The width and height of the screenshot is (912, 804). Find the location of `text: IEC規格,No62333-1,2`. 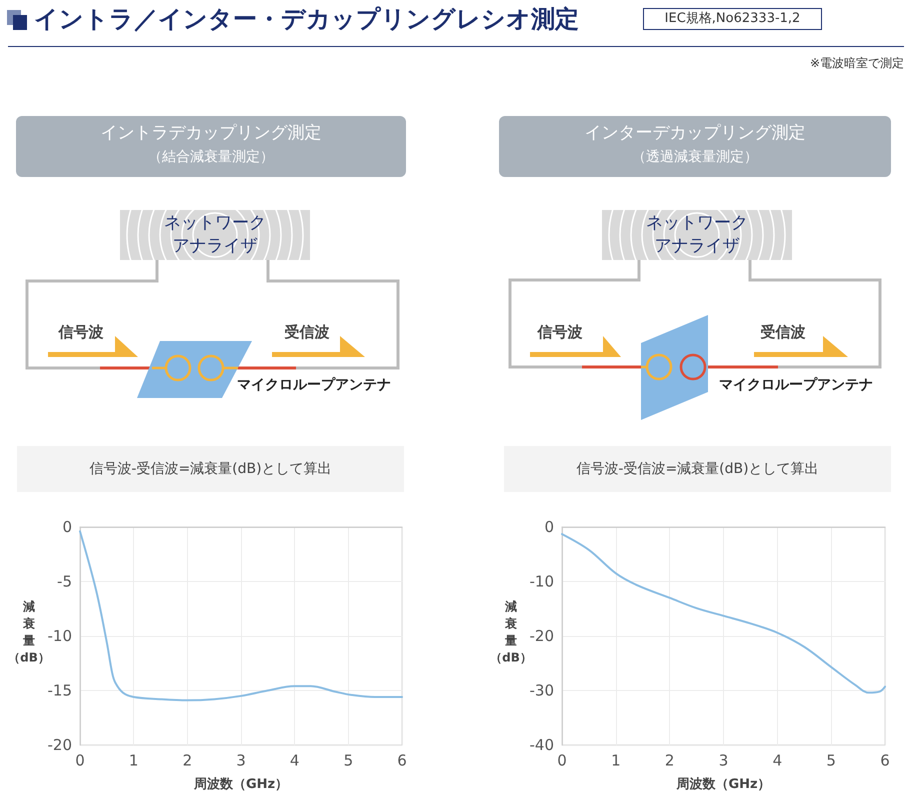

text: IEC規格,No62333-1,2 is located at coordinates (732, 18).